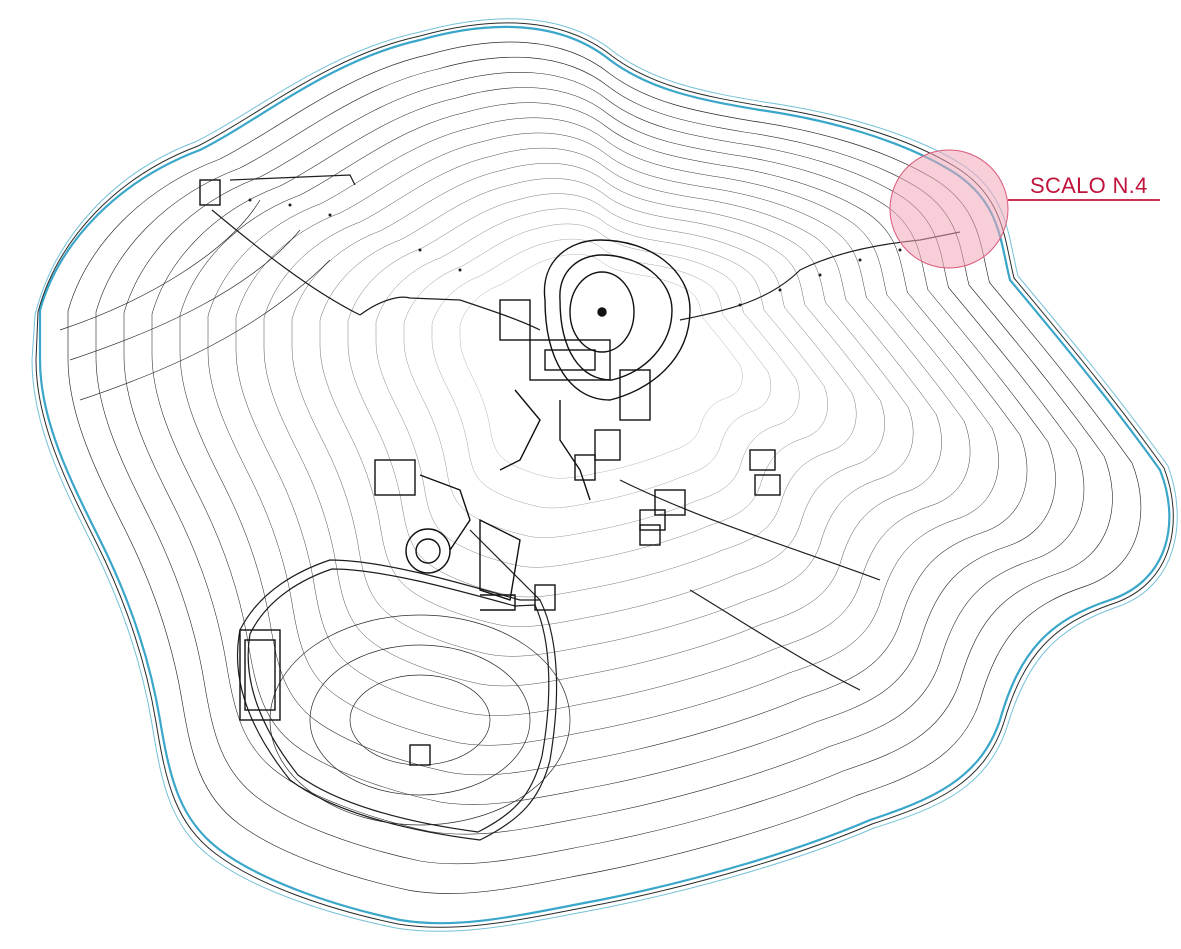 Image resolution: width=1181 pixels, height=949 pixels. Describe the element at coordinates (1089, 185) in the screenshot. I see `scalo-n4-label: SCALO N.4` at that location.